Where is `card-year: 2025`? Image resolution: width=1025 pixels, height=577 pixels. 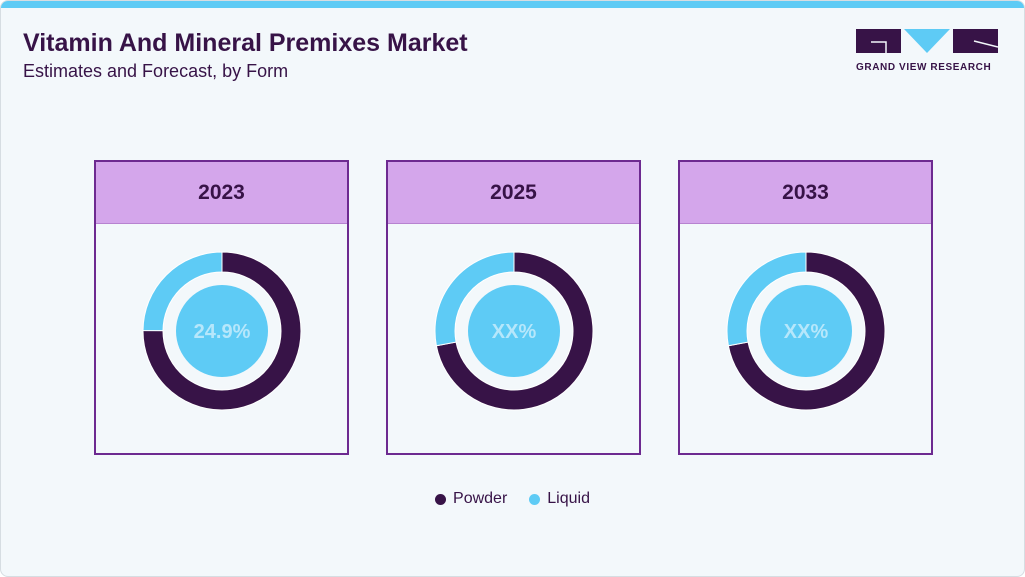 card-year: 2025 is located at coordinates (513, 193).